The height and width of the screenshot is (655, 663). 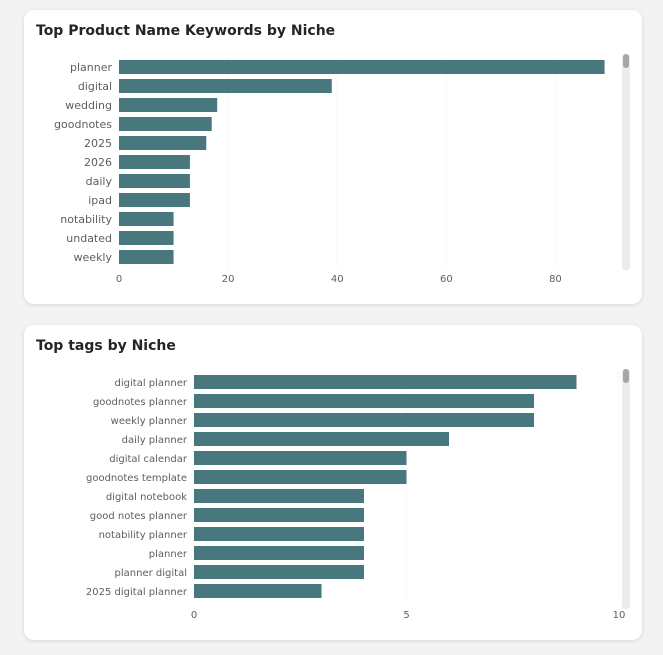 What do you see at coordinates (194, 615) in the screenshot?
I see `tags-x-tick-label: 0` at bounding box center [194, 615].